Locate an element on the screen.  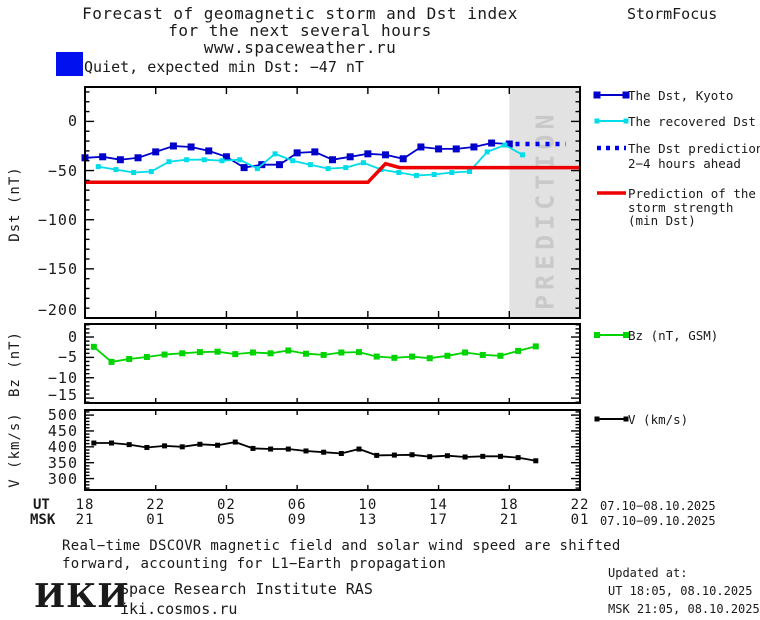
page-title-line2: for the next several hours is located at coordinates (300, 30).